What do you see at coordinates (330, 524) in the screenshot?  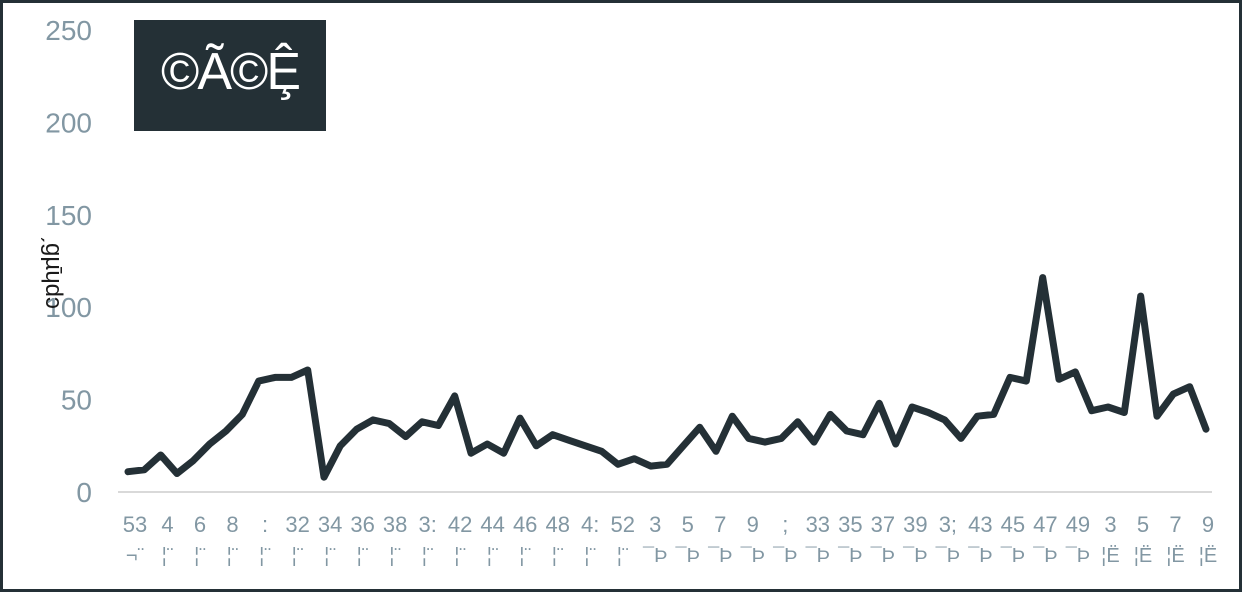 I see `x-tick-label: 34` at bounding box center [330, 524].